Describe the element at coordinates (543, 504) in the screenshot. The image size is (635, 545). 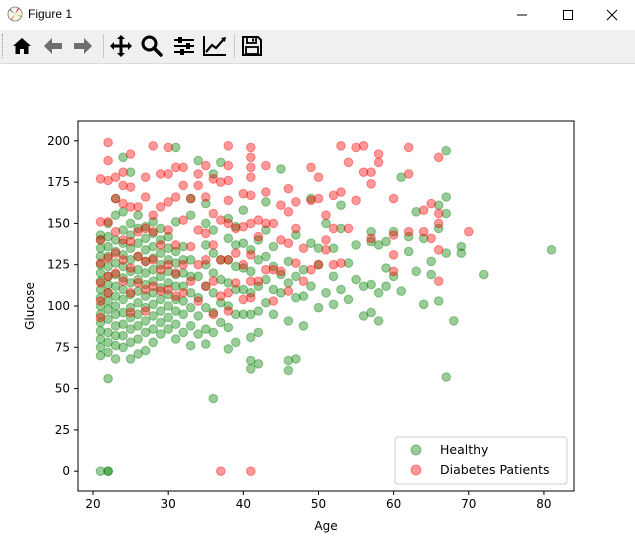
I see `x-tick-label: 80` at that location.